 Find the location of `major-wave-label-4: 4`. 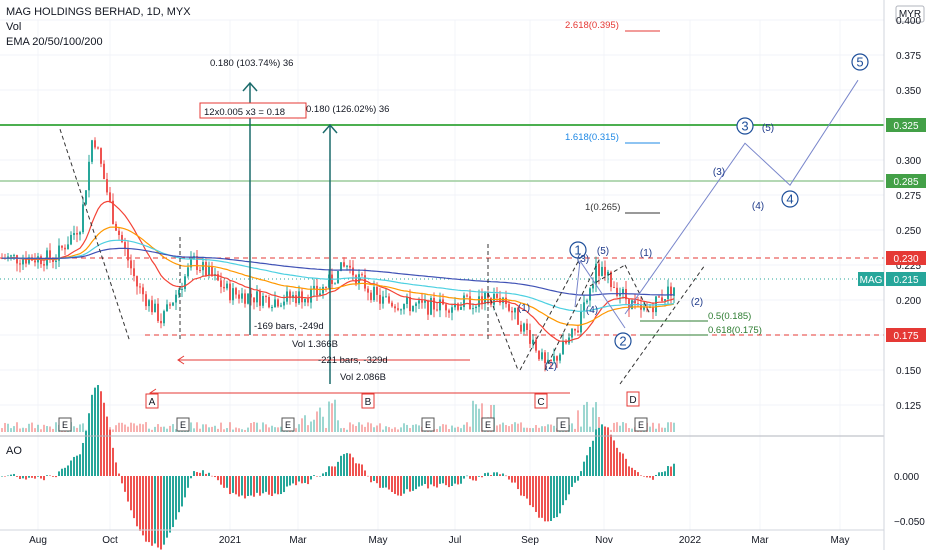

major-wave-label-4: 4 is located at coordinates (789, 199).